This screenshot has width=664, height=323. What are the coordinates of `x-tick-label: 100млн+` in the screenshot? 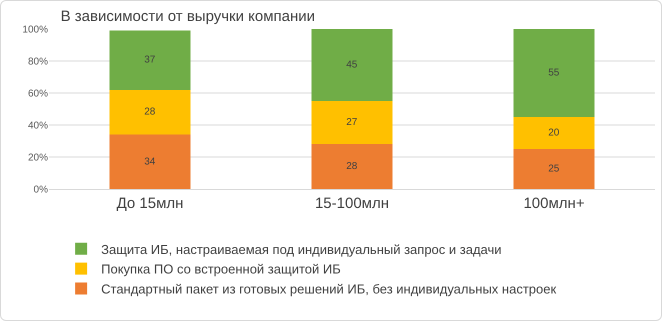 It's located at (554, 203).